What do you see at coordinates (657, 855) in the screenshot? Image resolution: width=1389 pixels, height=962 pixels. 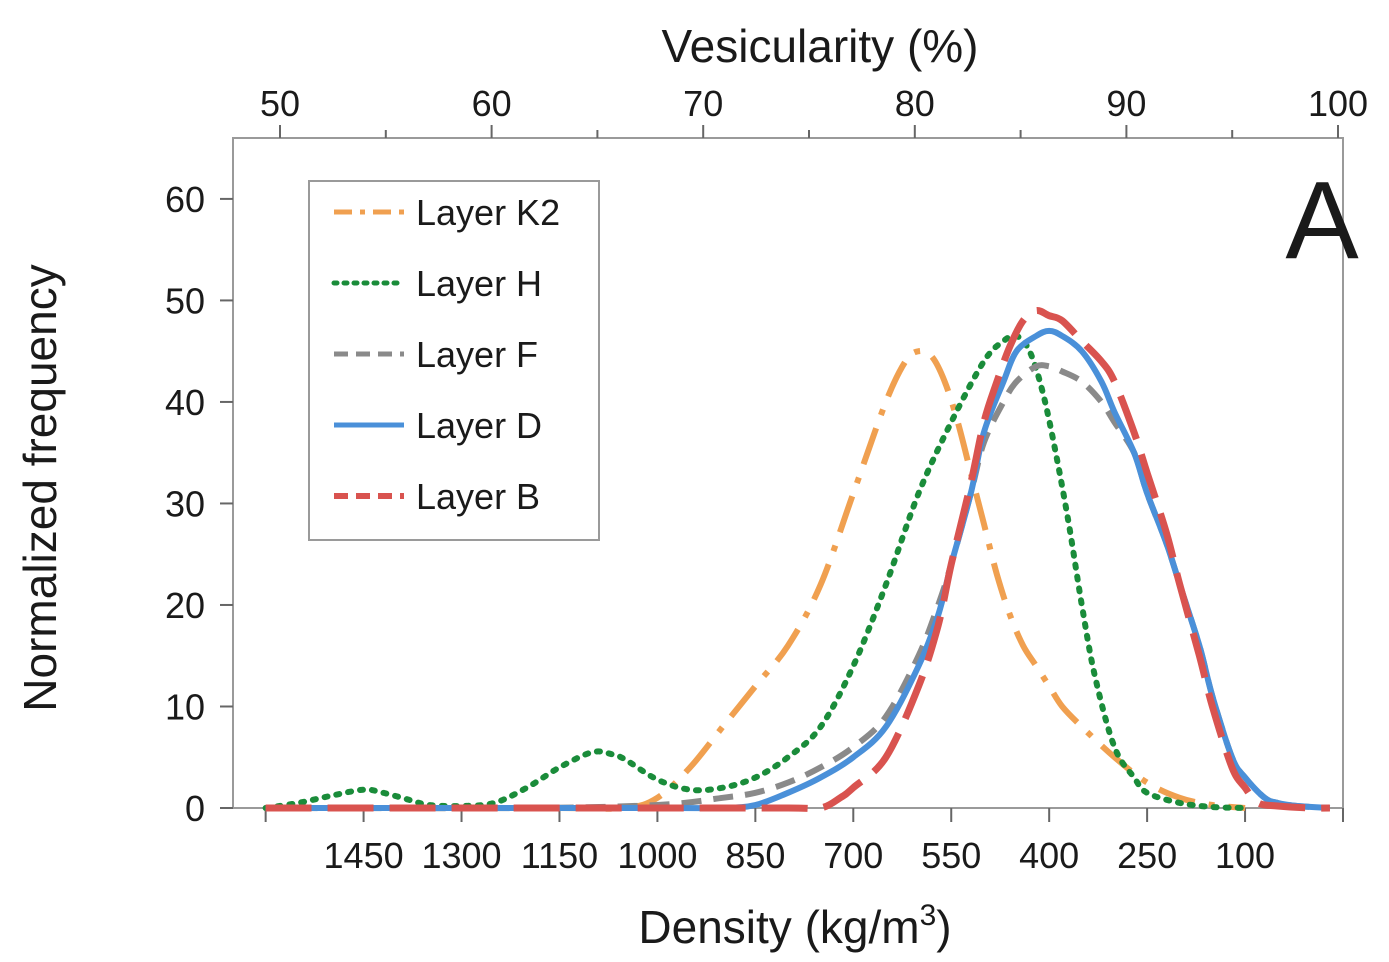 I see `x-axis-tick-label: 1000` at bounding box center [657, 855].